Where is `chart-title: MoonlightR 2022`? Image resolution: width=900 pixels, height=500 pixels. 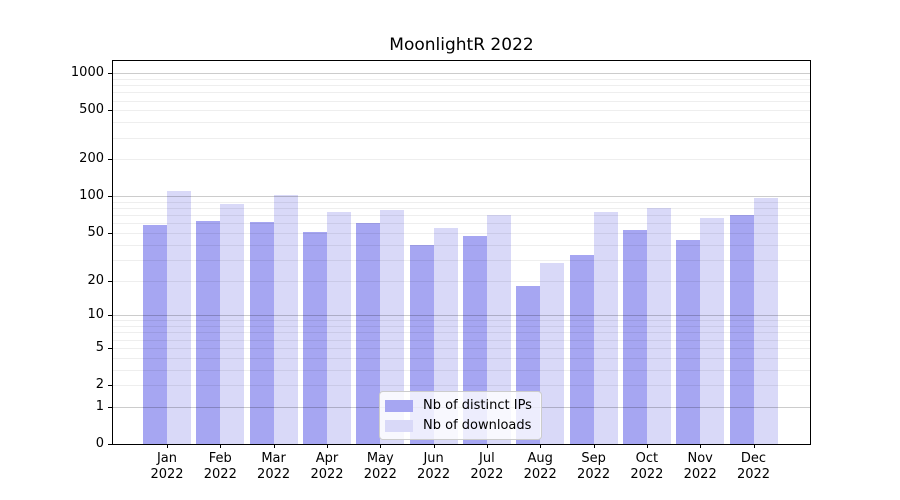
chart-title: MoonlightR 2022 is located at coordinates (461, 45).